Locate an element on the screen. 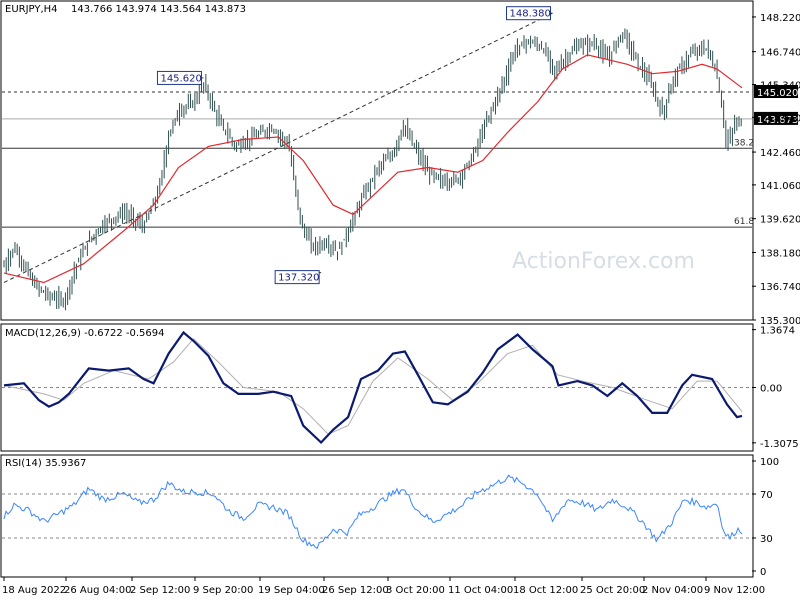  x-tick-label: 2 Sep 12:00 is located at coordinates (160, 590).